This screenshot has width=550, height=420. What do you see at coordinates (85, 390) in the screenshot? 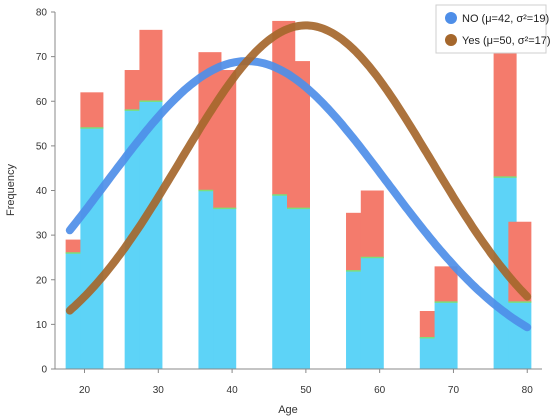
I see `x-tick-label: 20` at bounding box center [85, 390].